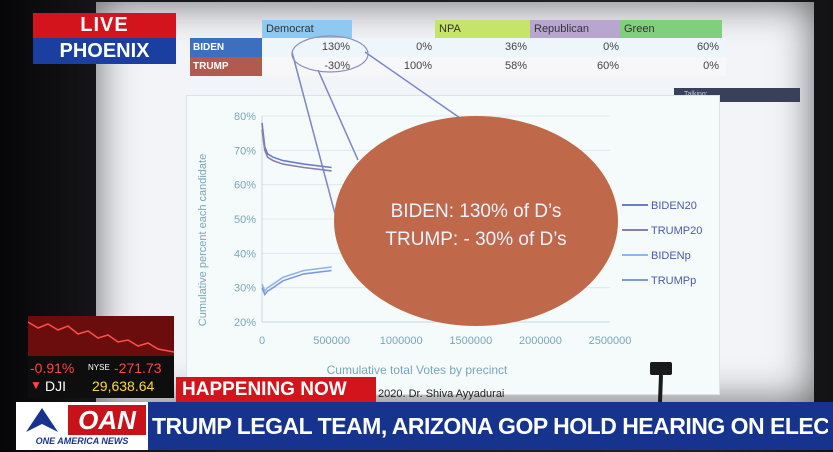 This screenshot has width=833, height=452. Describe the element at coordinates (307, 29) in the screenshot. I see `table-header-democrat: Democrat` at that location.